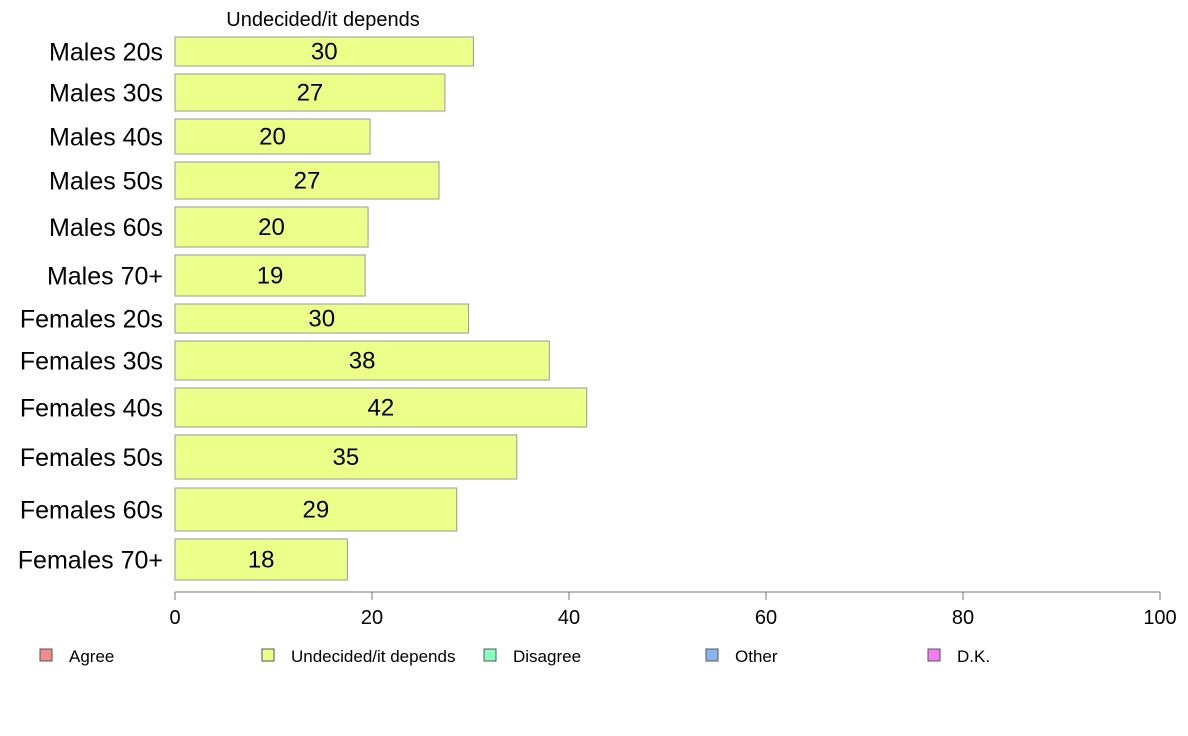  Describe the element at coordinates (91, 511) in the screenshot. I see `category-label: Females 60s` at that location.